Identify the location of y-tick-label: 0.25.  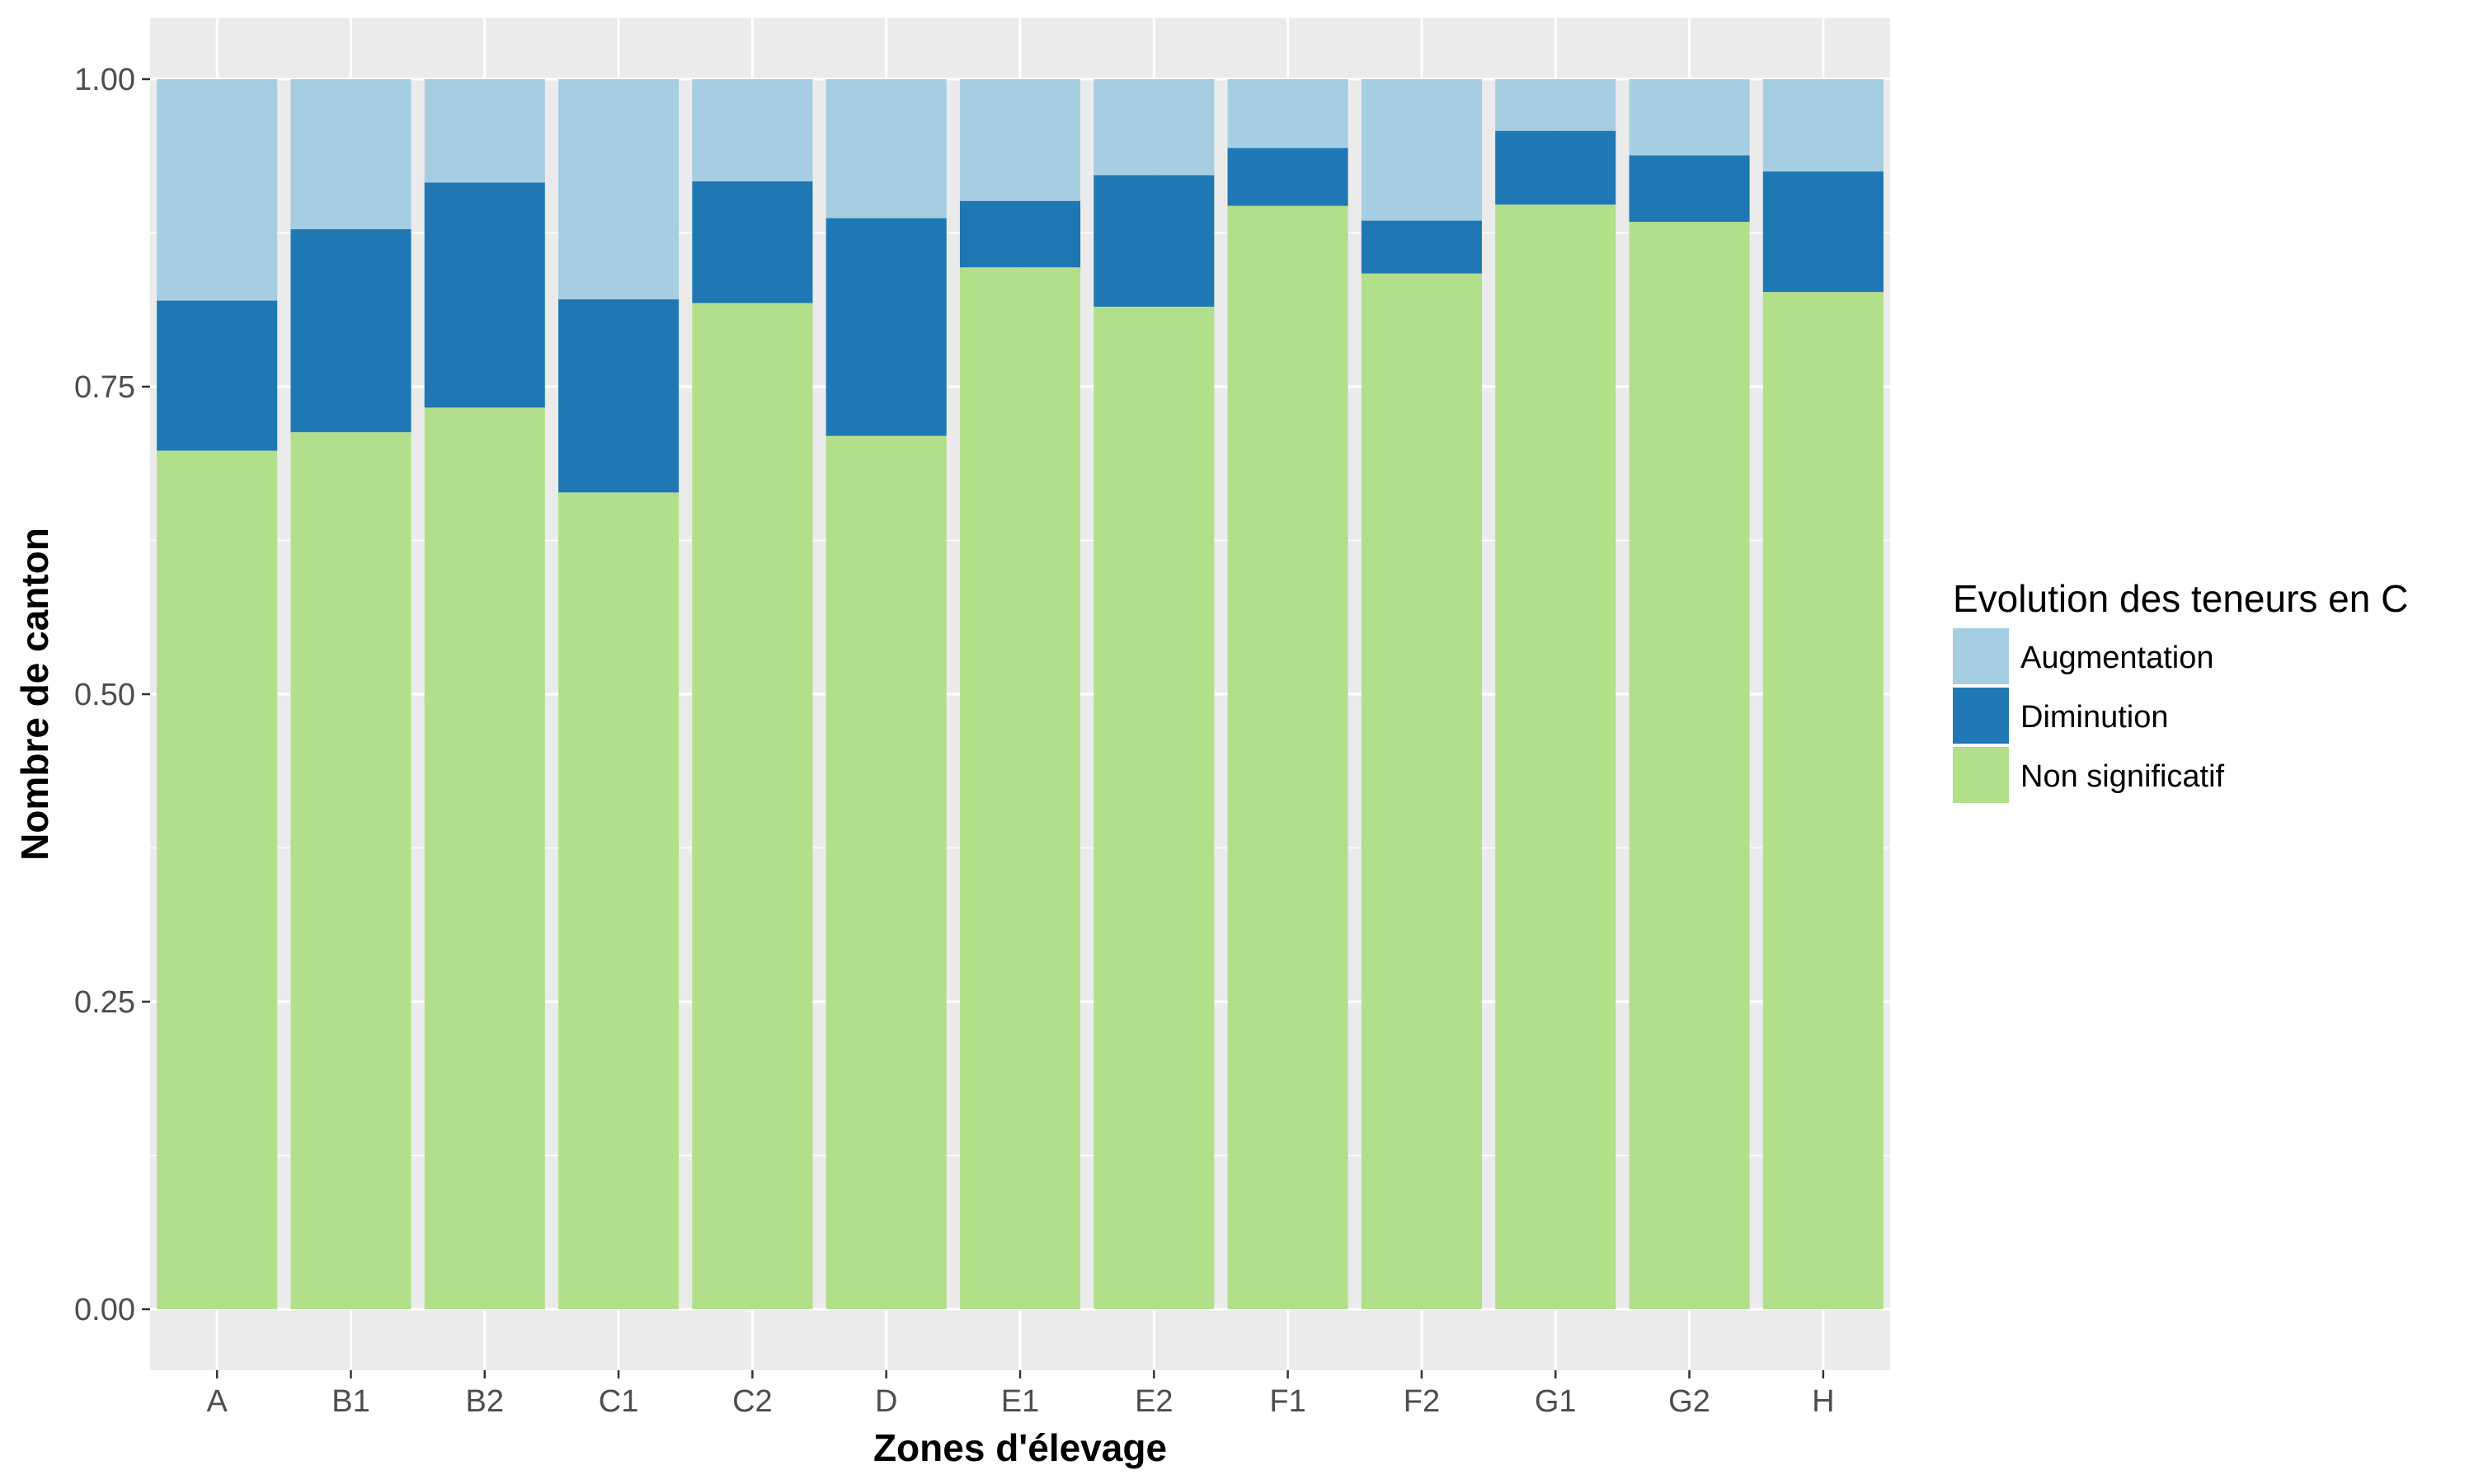
(104, 1002).